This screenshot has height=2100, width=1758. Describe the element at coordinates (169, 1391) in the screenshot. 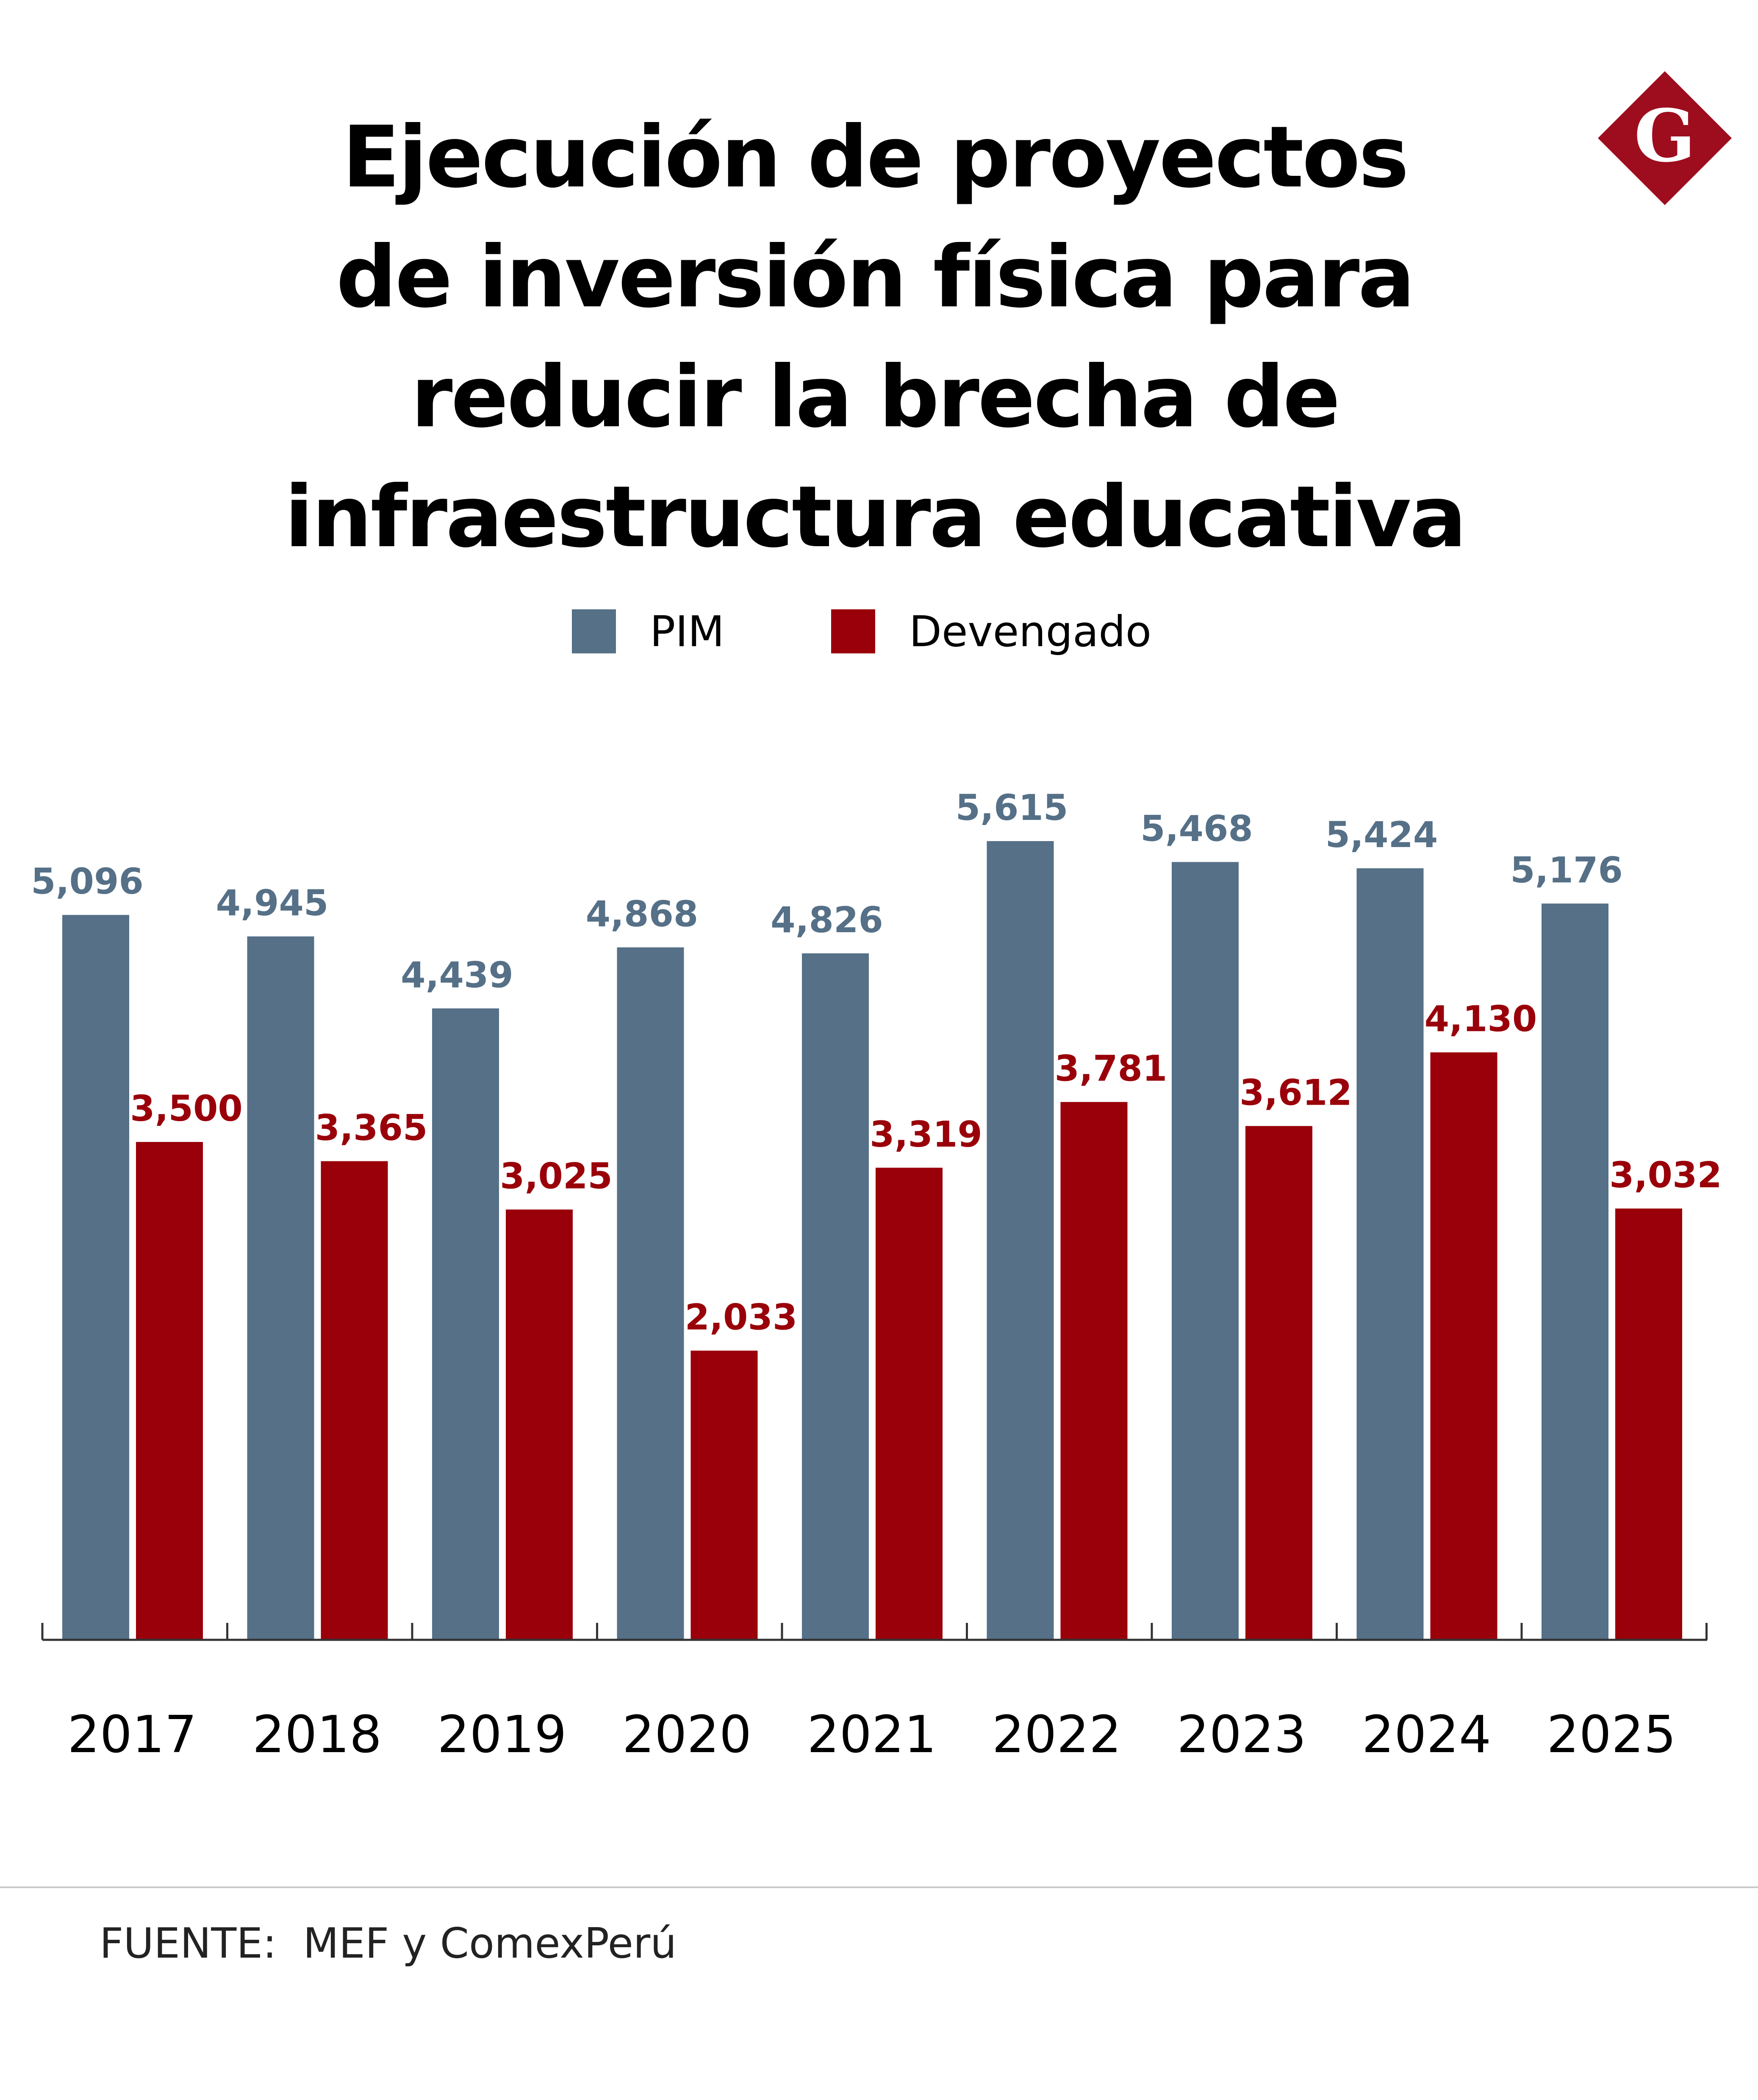

I see `bar-devengado-2017` at that location.